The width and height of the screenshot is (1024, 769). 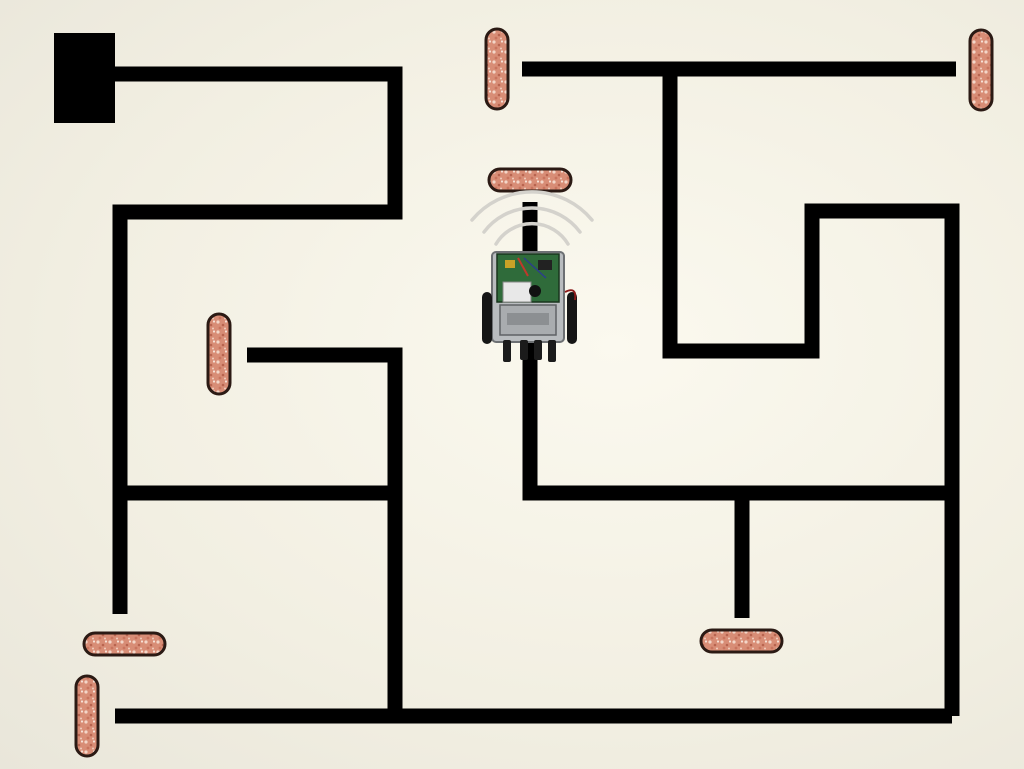 I want to click on wheel-right, so click(x=572, y=318).